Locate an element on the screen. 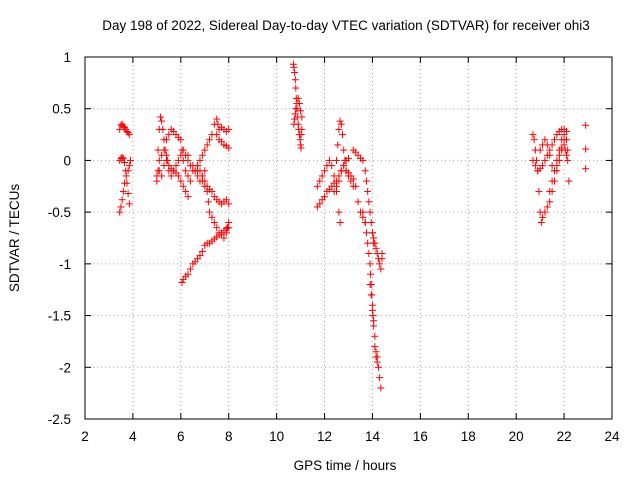  x-tick-label: 16 is located at coordinates (420, 436).